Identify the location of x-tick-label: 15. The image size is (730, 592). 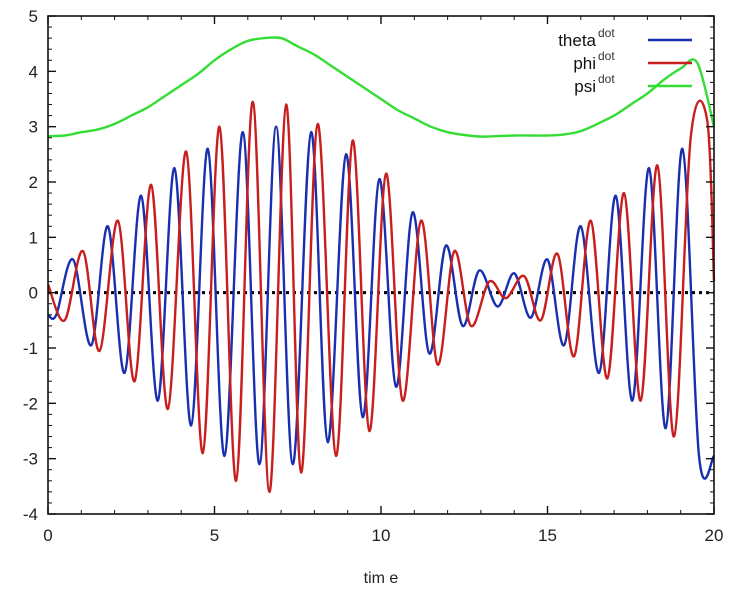
(547, 535).